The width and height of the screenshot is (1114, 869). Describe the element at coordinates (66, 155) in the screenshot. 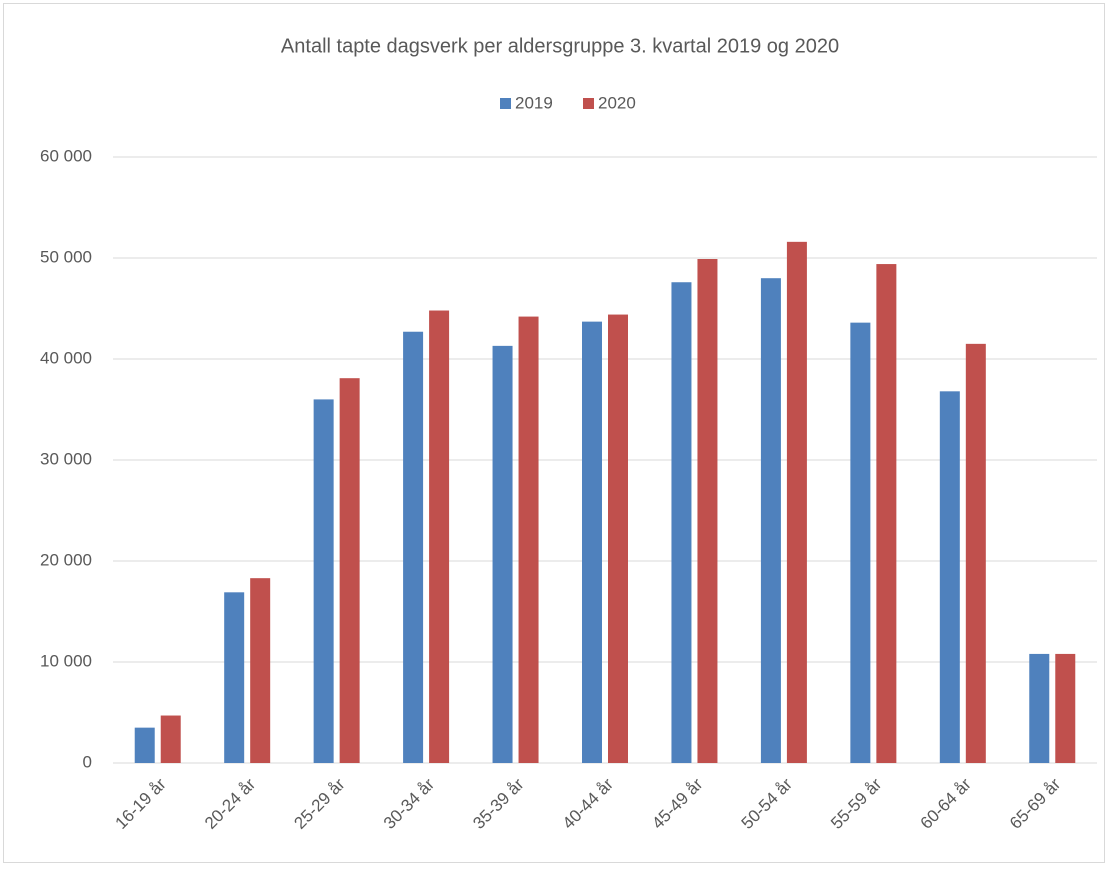

I see `y-tick-label: 60 000` at that location.